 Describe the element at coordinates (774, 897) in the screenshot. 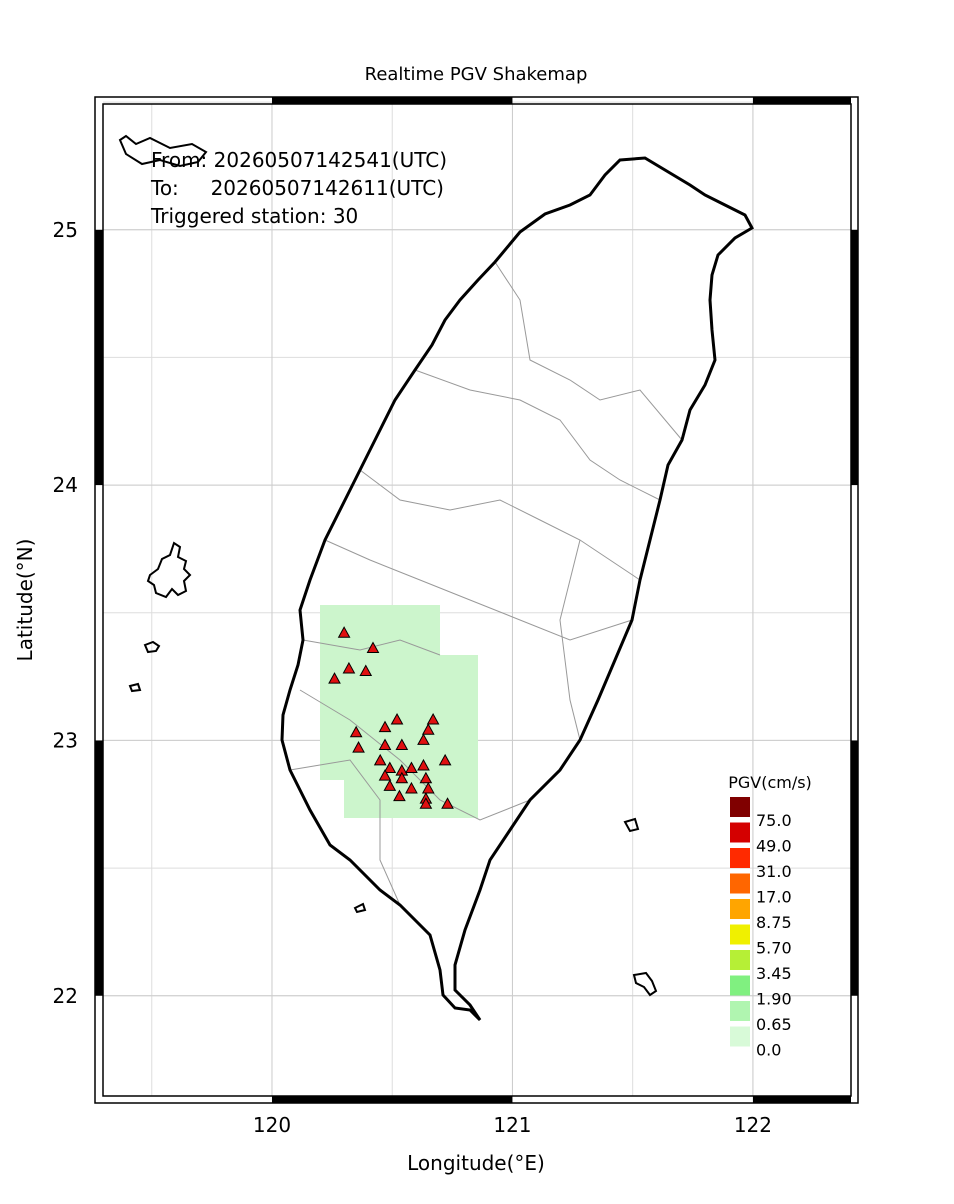

I see `legend-label: 17.0` at that location.